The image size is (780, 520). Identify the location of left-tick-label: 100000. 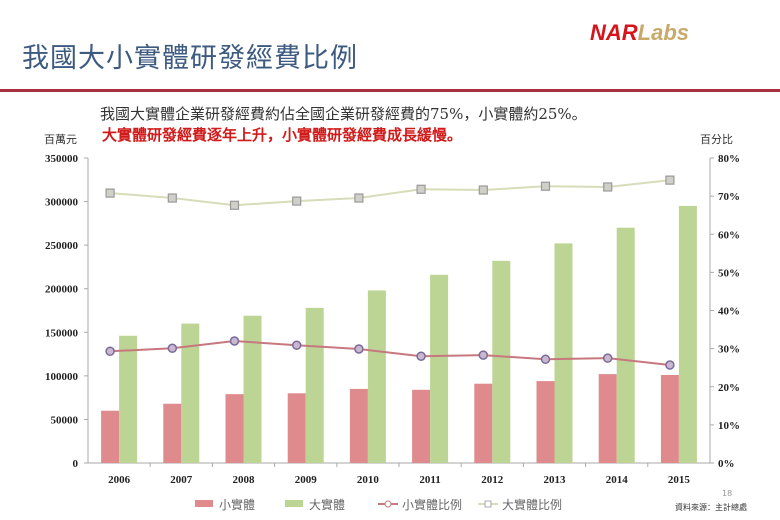
(62, 377).